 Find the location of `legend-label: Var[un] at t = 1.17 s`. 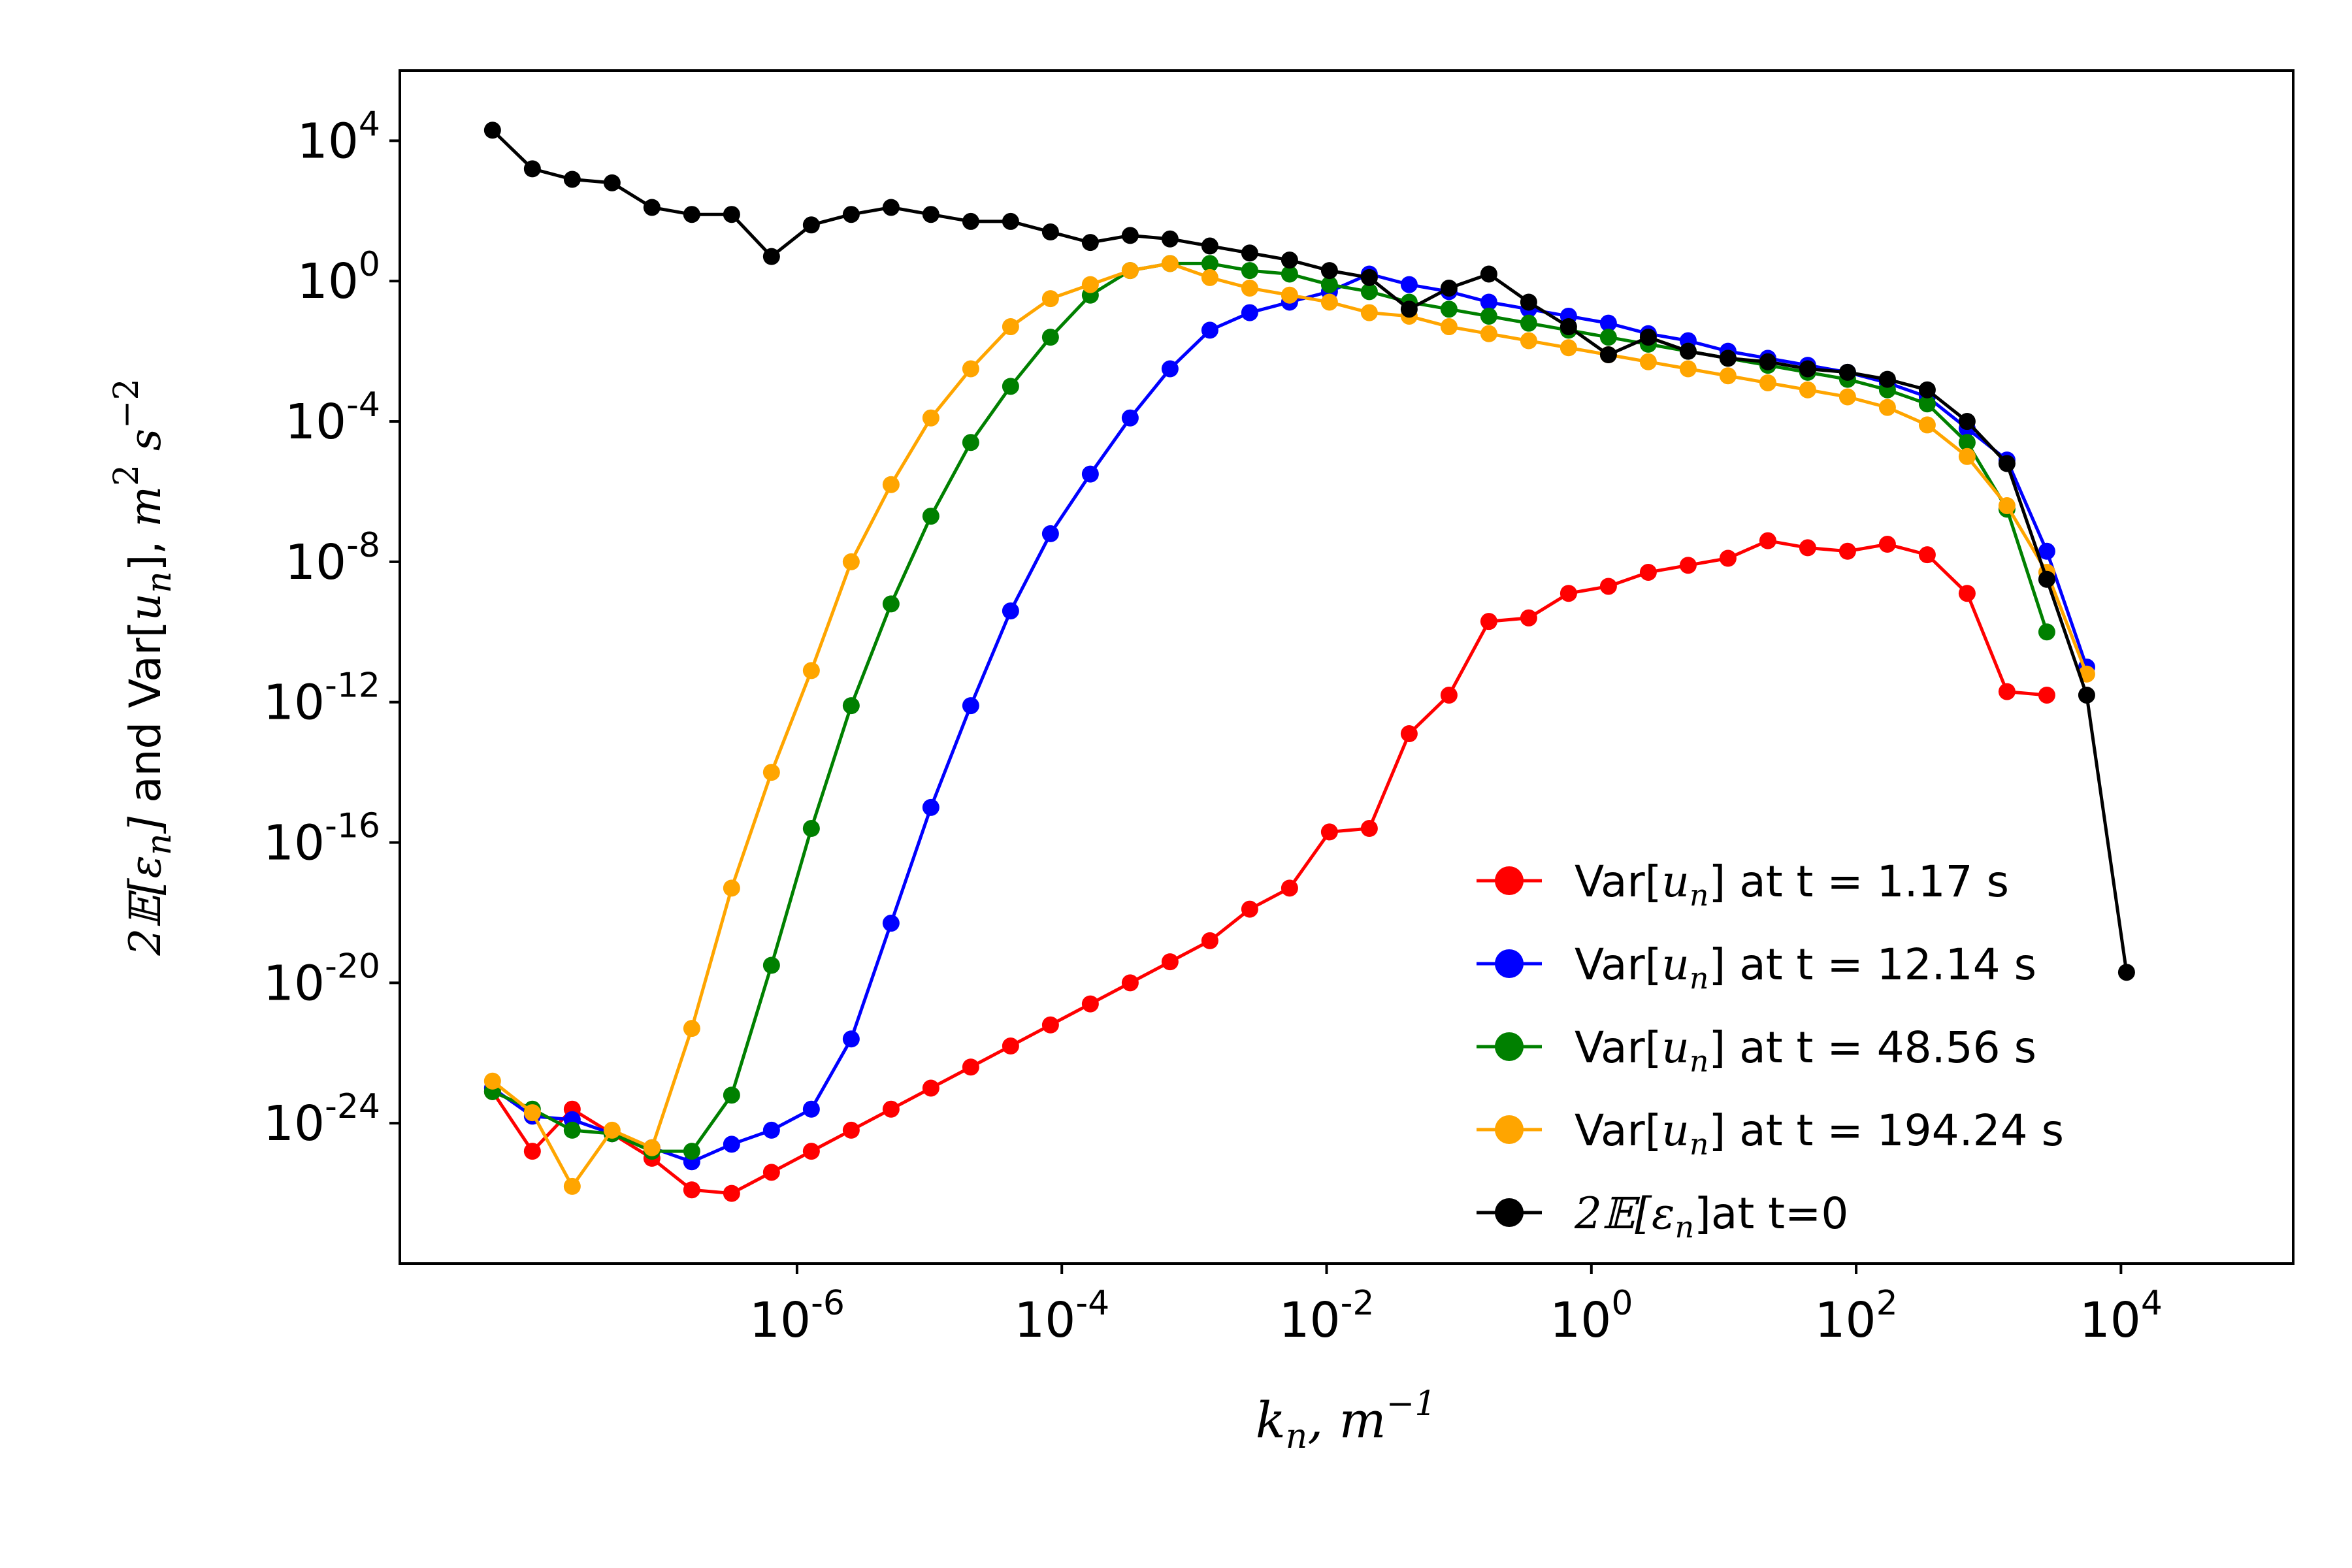

legend-label: Var[un] at t = 1.17 s is located at coordinates (1792, 885).